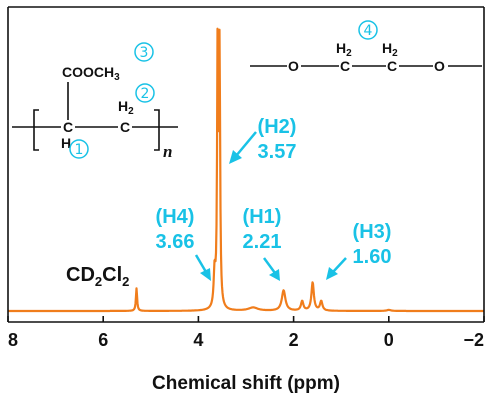 The height and width of the screenshot is (401, 498). I want to click on arrow-h3, so click(339, 265).